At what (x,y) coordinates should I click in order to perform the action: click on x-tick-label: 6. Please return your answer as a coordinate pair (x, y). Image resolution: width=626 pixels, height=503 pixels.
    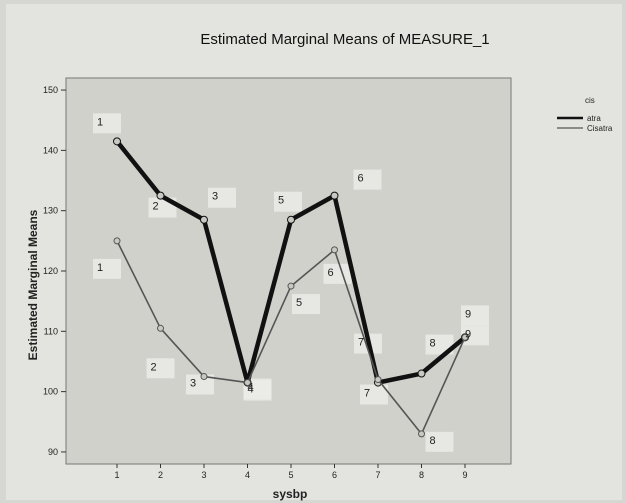
    Looking at the image, I should click on (334, 475).